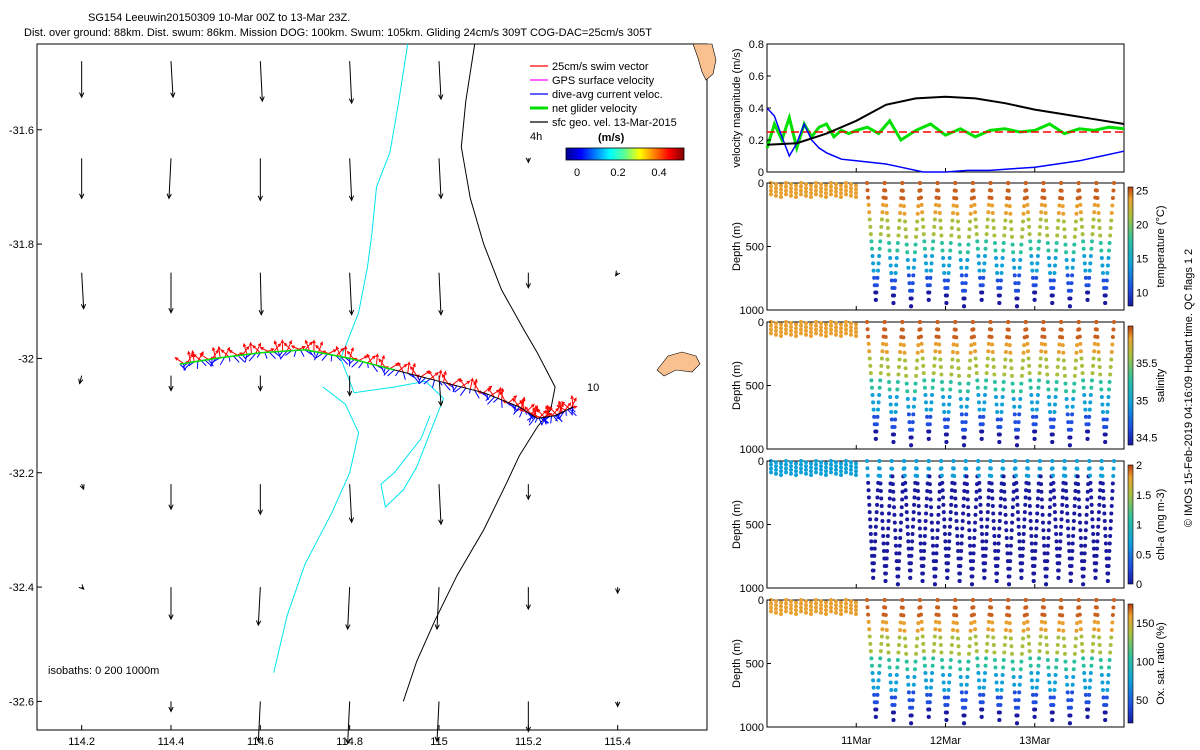 The width and height of the screenshot is (1200, 750). What do you see at coordinates (489, 389) in the screenshot?
I see `swim-vector-head` at bounding box center [489, 389].